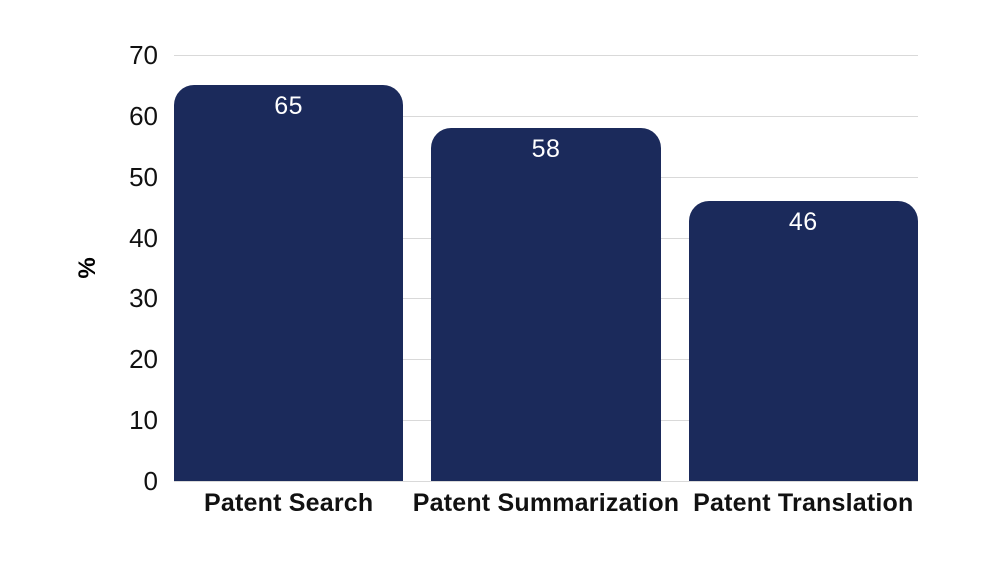 The height and width of the screenshot is (563, 1000). I want to click on x-category-label: Patent Translation, so click(803, 503).